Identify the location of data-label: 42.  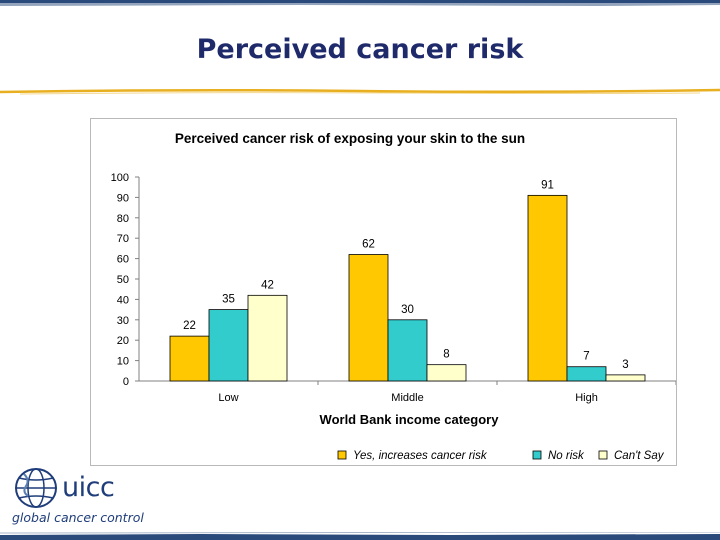
(267, 285).